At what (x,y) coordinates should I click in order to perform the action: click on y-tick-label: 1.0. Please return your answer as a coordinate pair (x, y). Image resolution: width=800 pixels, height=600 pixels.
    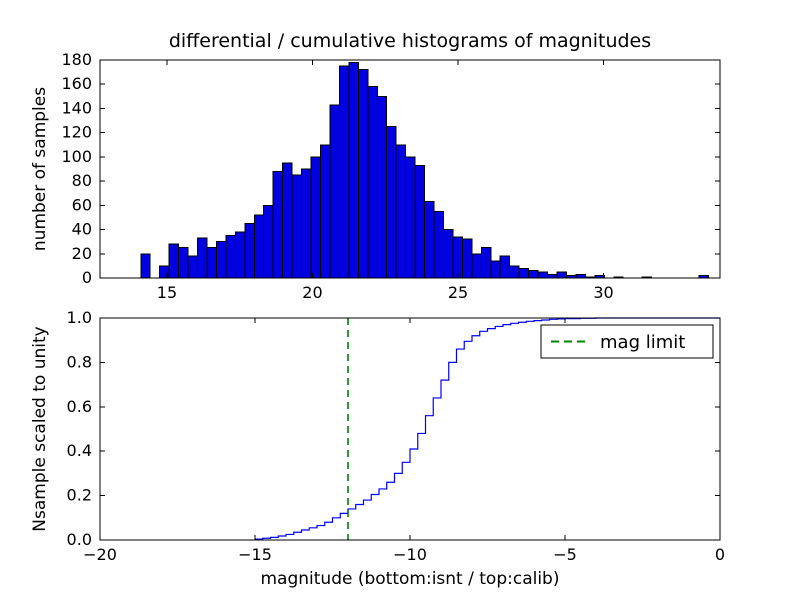
    Looking at the image, I should click on (79, 317).